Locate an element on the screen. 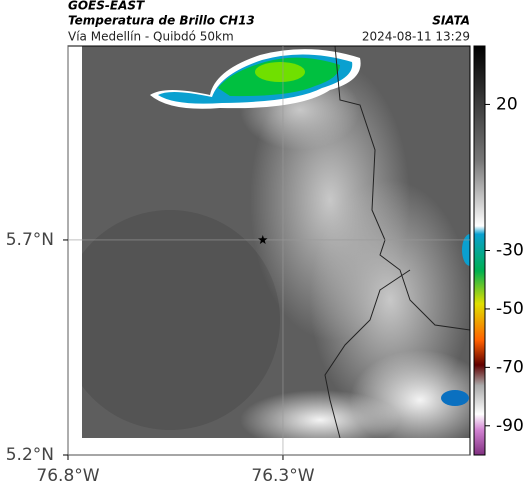 The width and height of the screenshot is (526, 491). colorbar is located at coordinates (479, 250).